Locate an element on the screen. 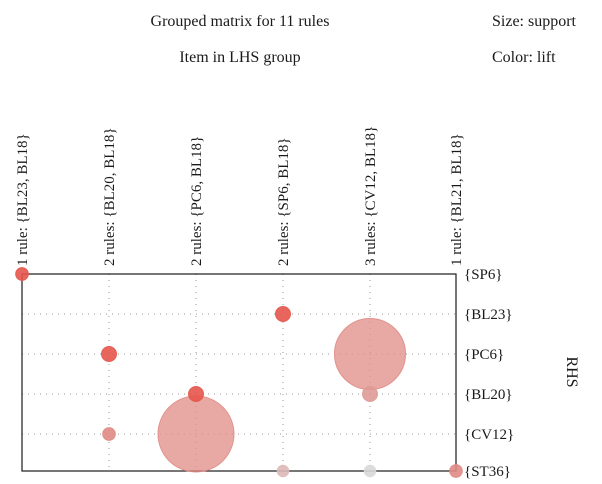 The image size is (602, 484). chart-title: Grouped matrix for 11 rules is located at coordinates (240, 21).